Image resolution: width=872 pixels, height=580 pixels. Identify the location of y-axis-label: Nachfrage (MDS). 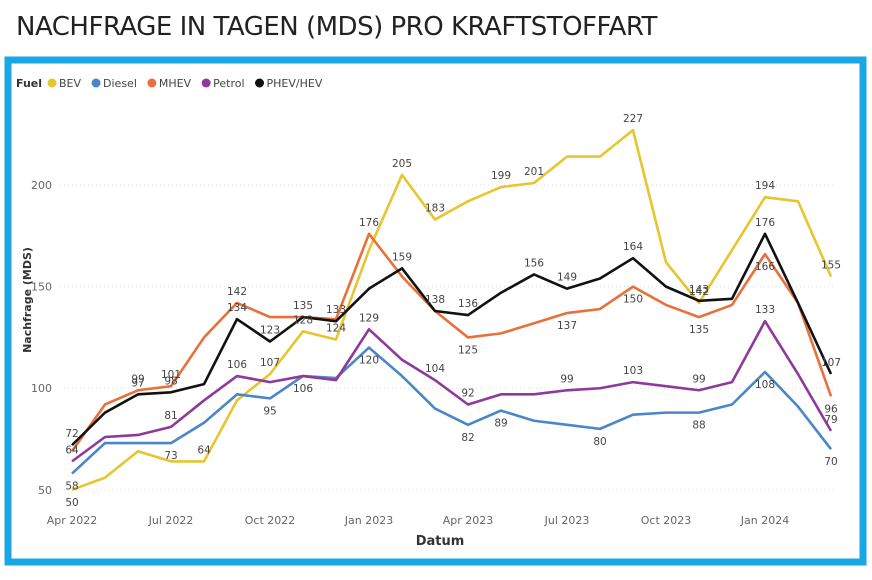
(27, 300).